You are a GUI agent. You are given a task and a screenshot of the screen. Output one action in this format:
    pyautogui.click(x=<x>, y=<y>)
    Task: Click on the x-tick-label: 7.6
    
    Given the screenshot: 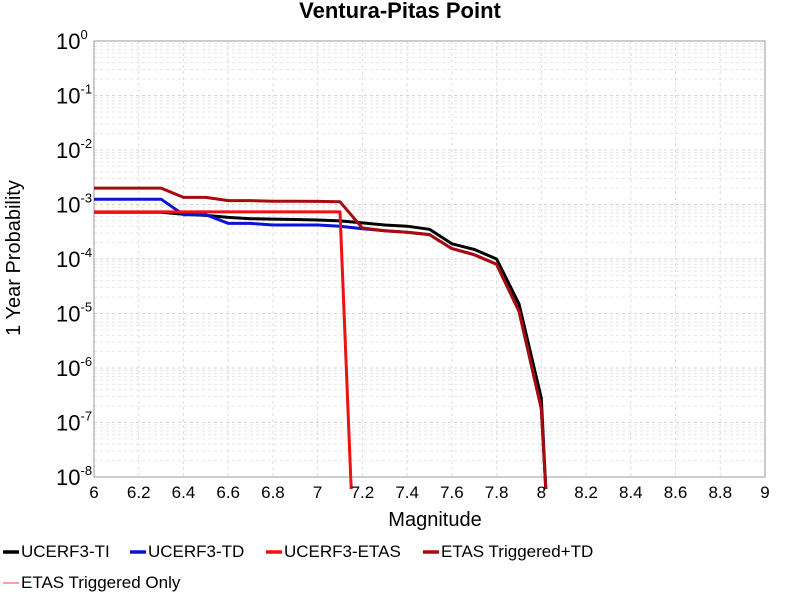 What is the action you would take?
    pyautogui.click(x=452, y=492)
    